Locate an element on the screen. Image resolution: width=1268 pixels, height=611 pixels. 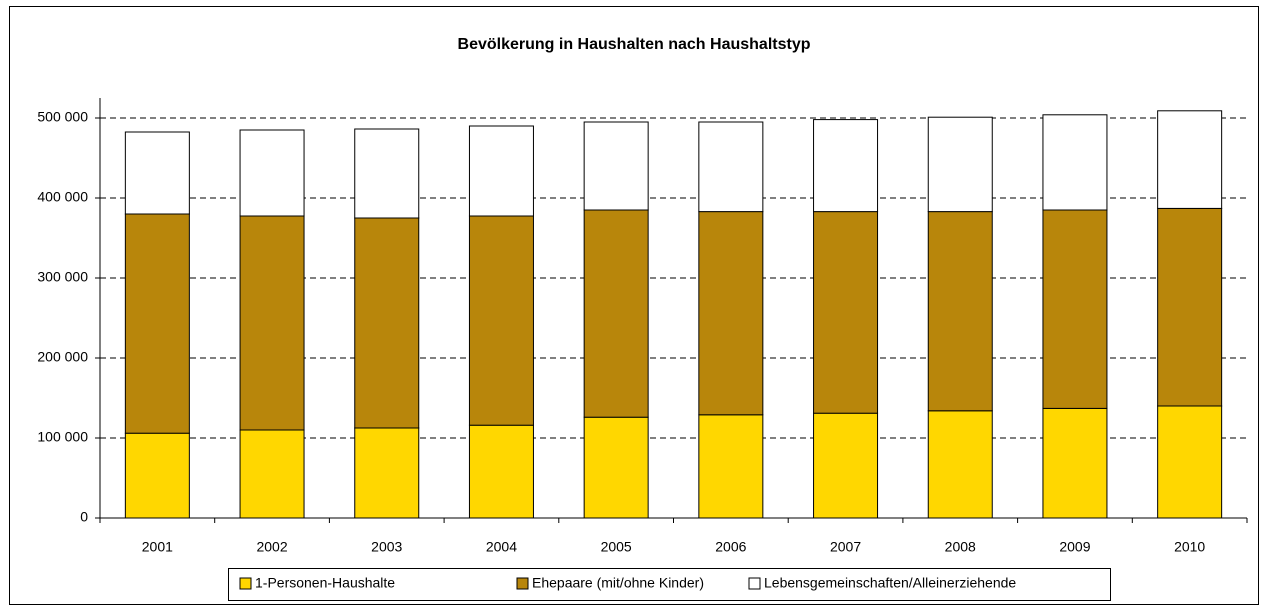
x-tick-label: 2003 is located at coordinates (386, 547).